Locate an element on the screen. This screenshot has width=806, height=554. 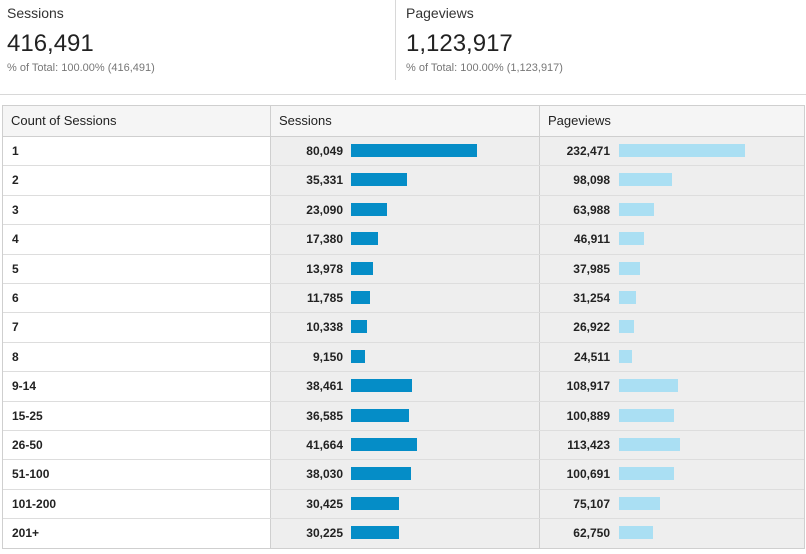
table-row: 4 17,380 46,911 is located at coordinates (403, 240).